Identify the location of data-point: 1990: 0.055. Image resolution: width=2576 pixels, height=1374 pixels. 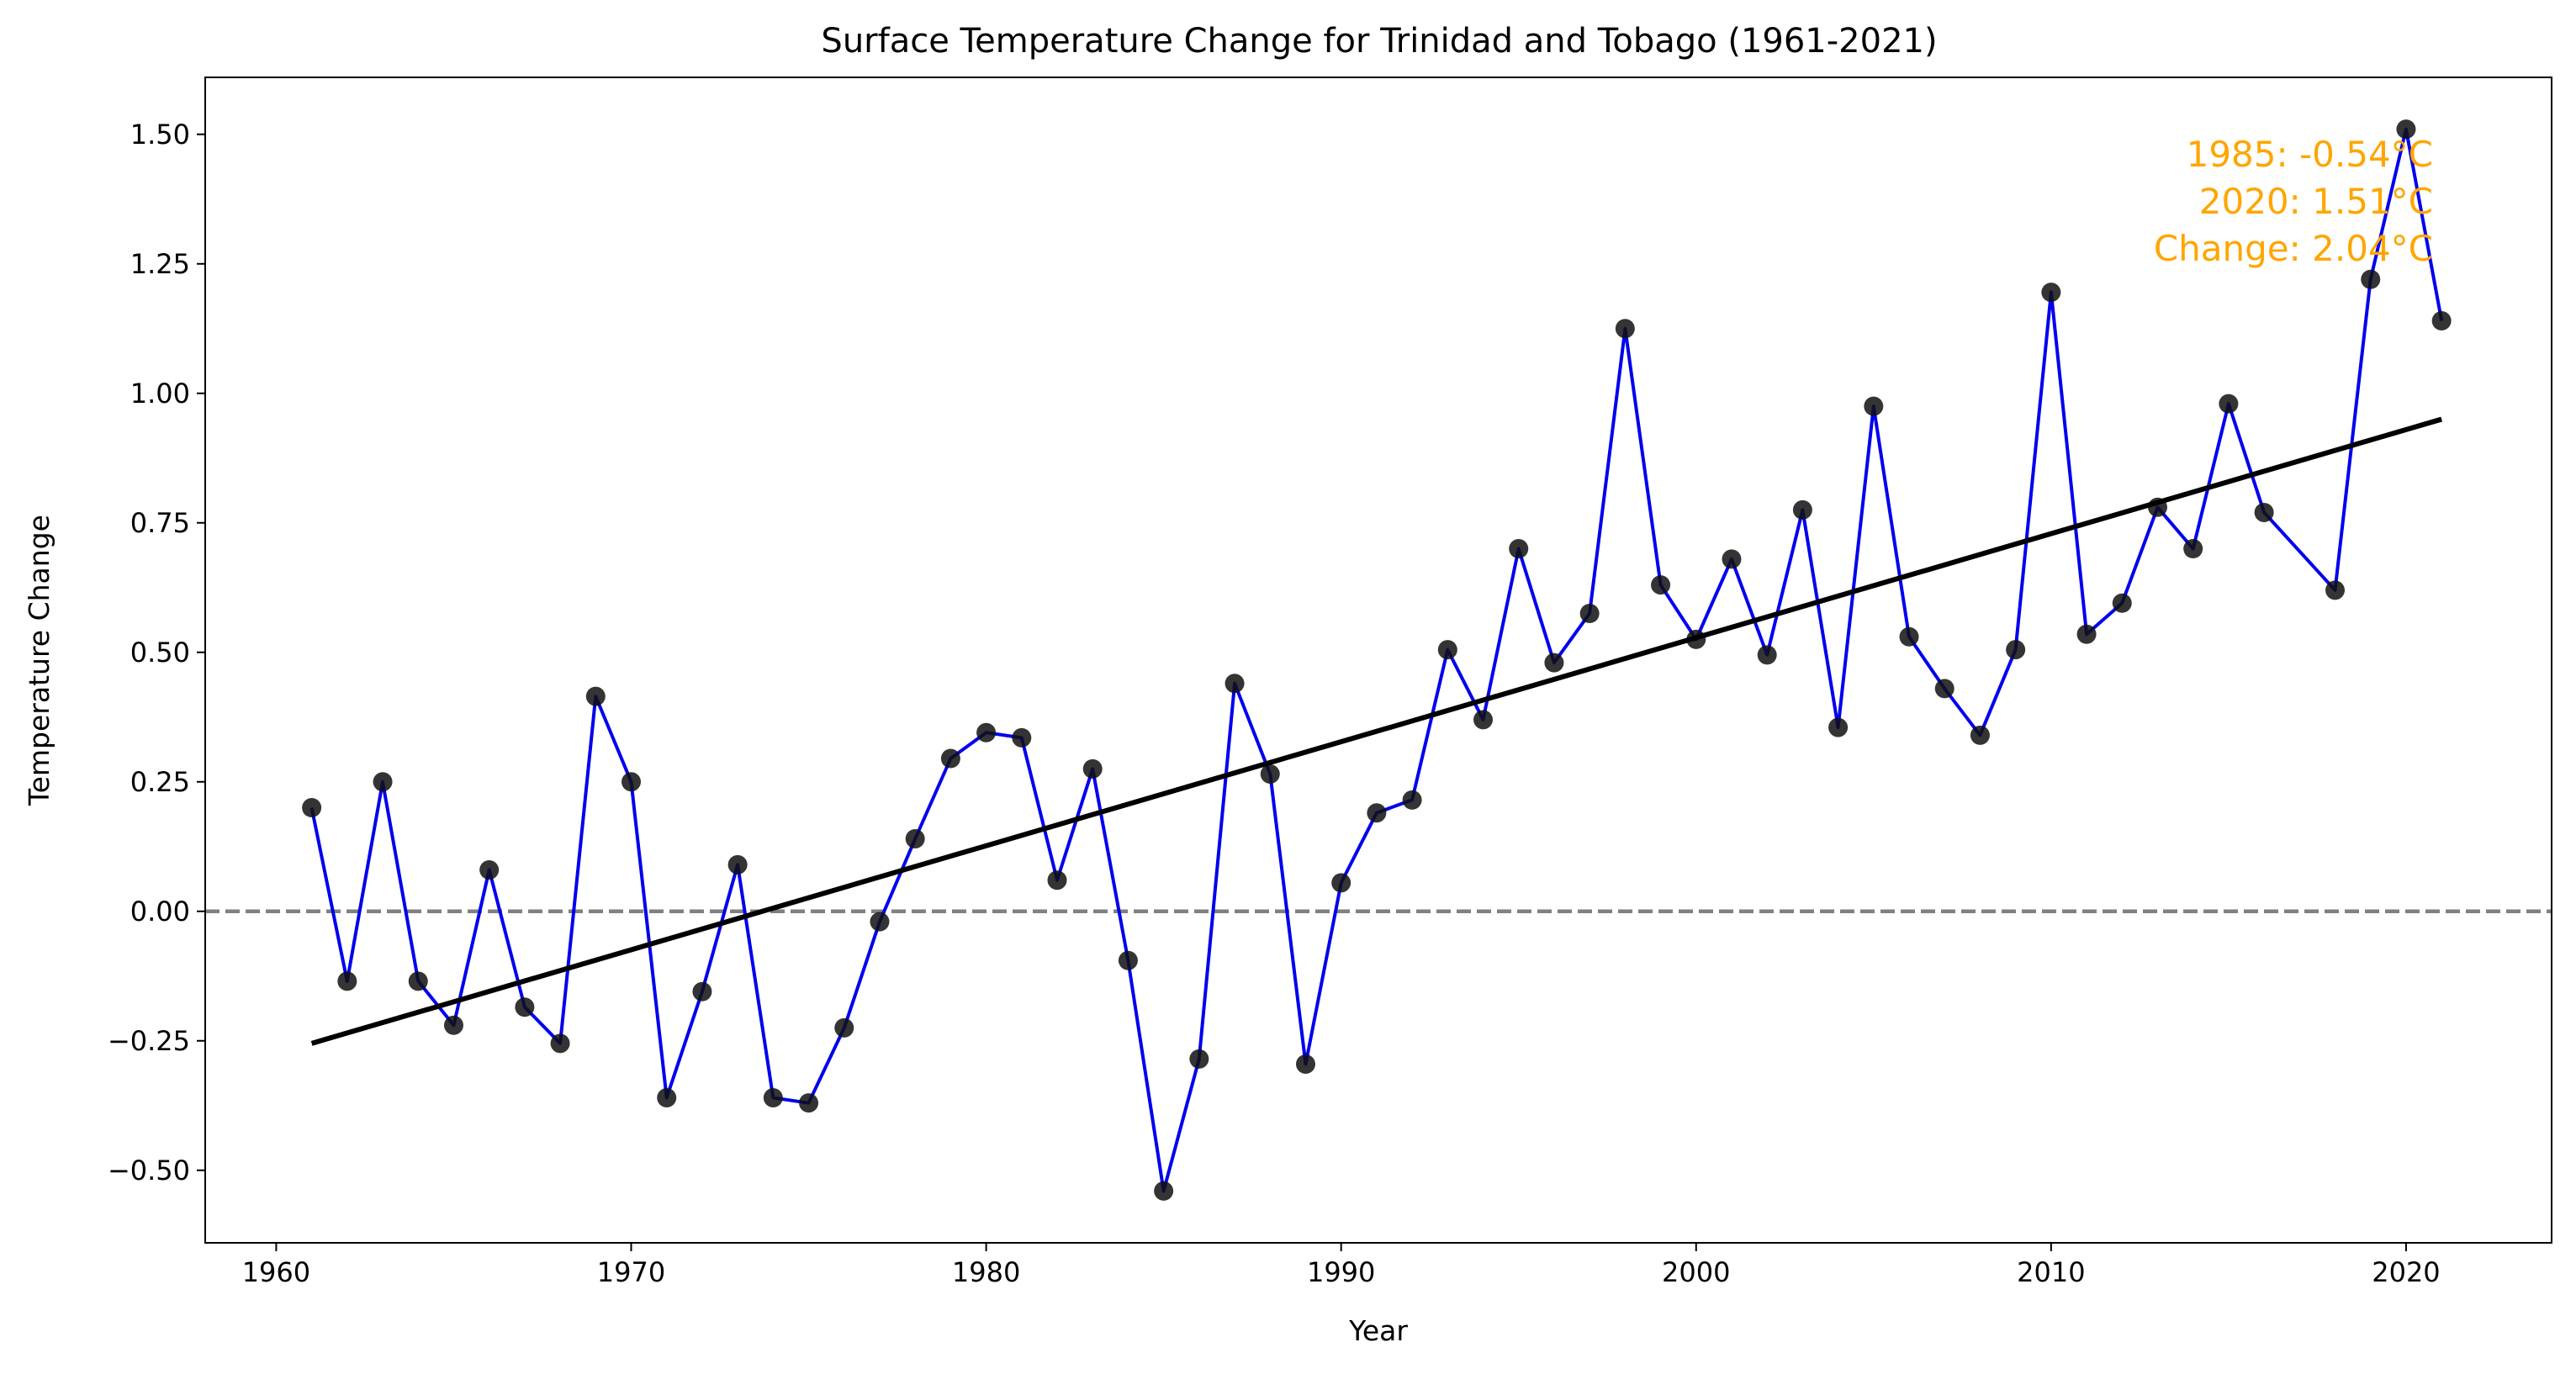
(1341, 883).